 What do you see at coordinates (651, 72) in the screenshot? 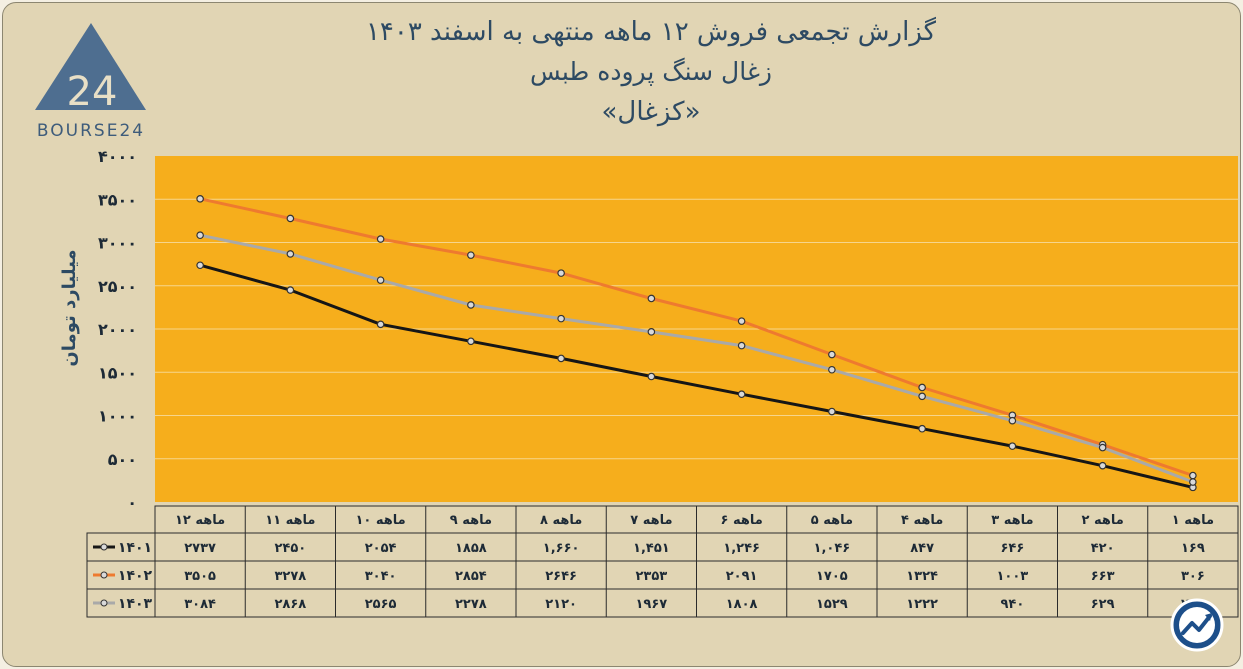
I see `chart-subtitle: زغال سنگ پروده طبس` at bounding box center [651, 72].